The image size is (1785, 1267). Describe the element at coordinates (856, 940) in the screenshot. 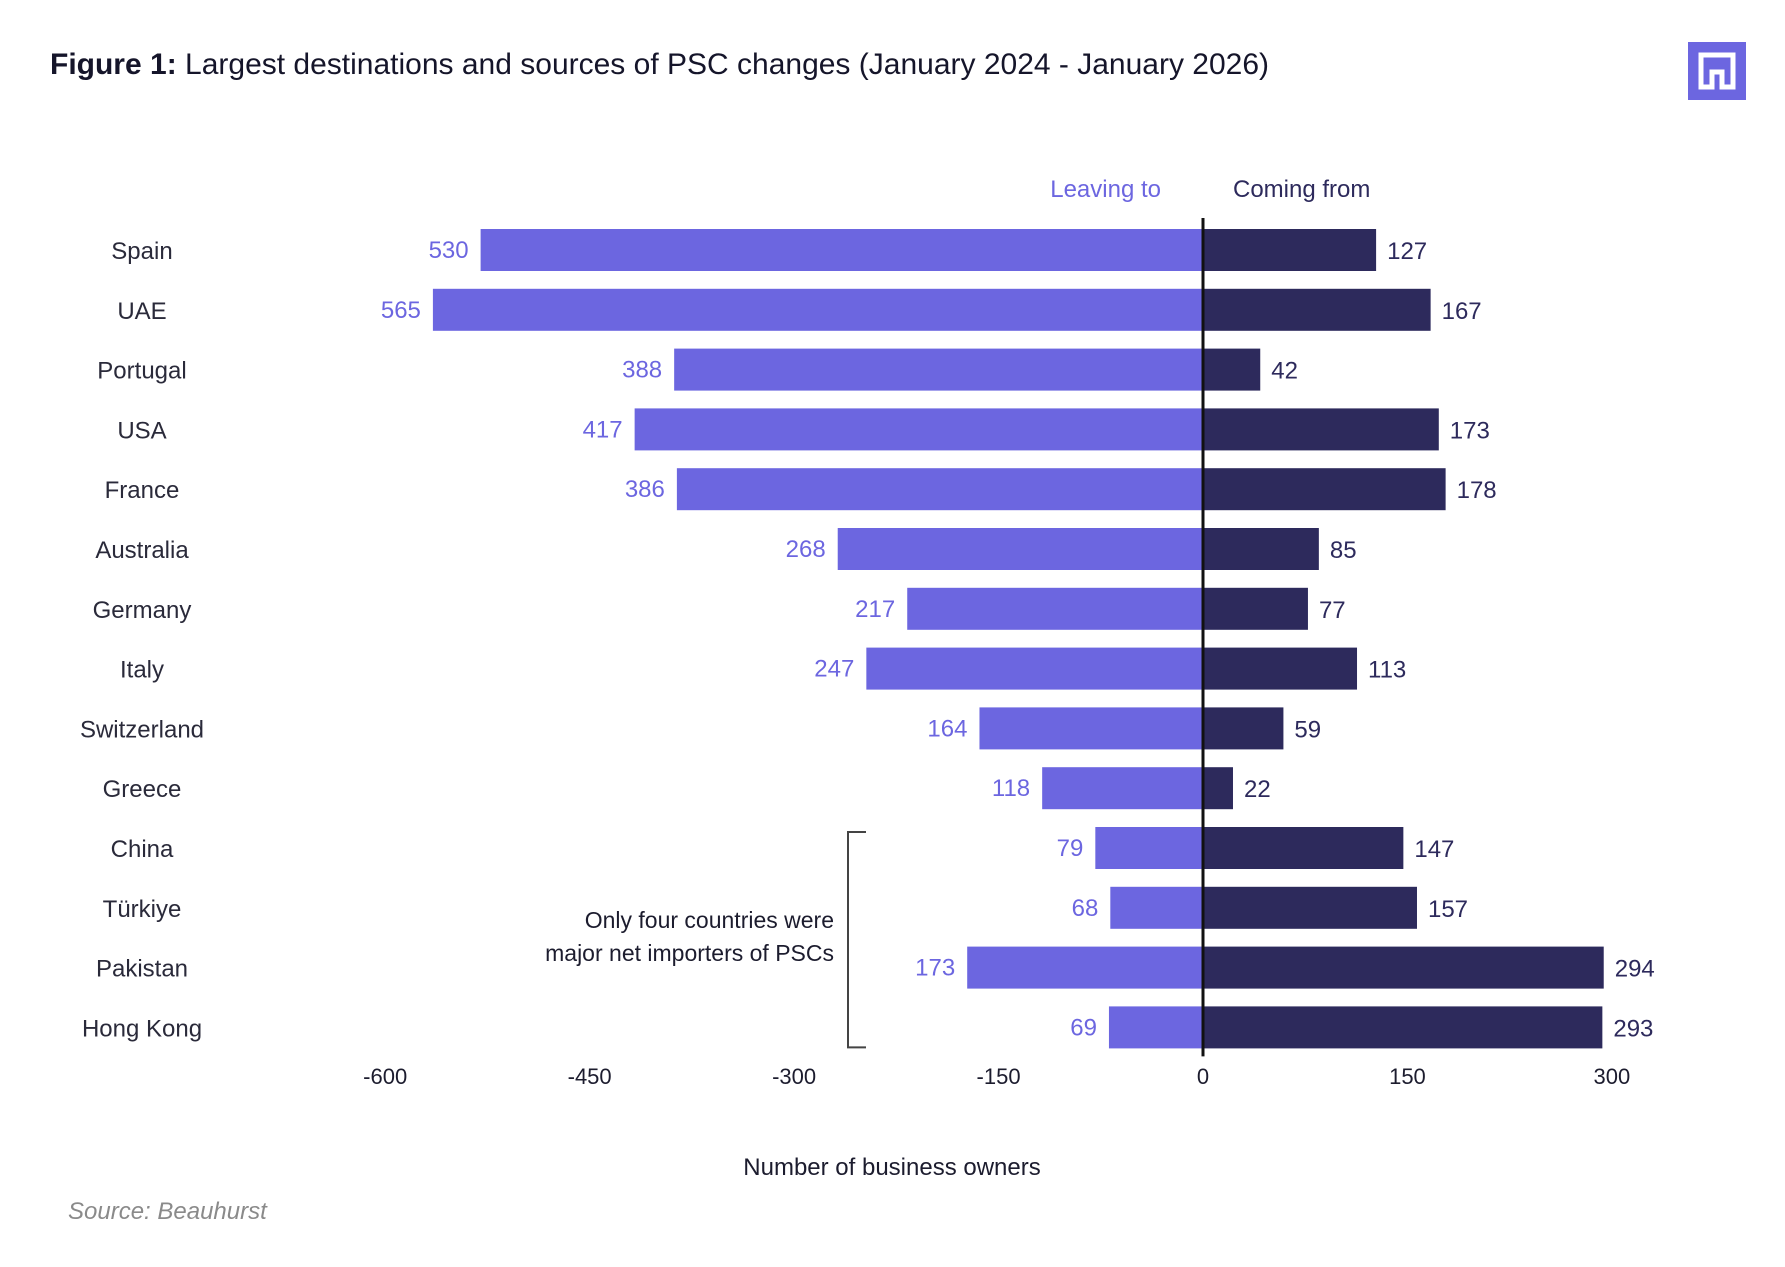

I see `annotation-bracket` at that location.